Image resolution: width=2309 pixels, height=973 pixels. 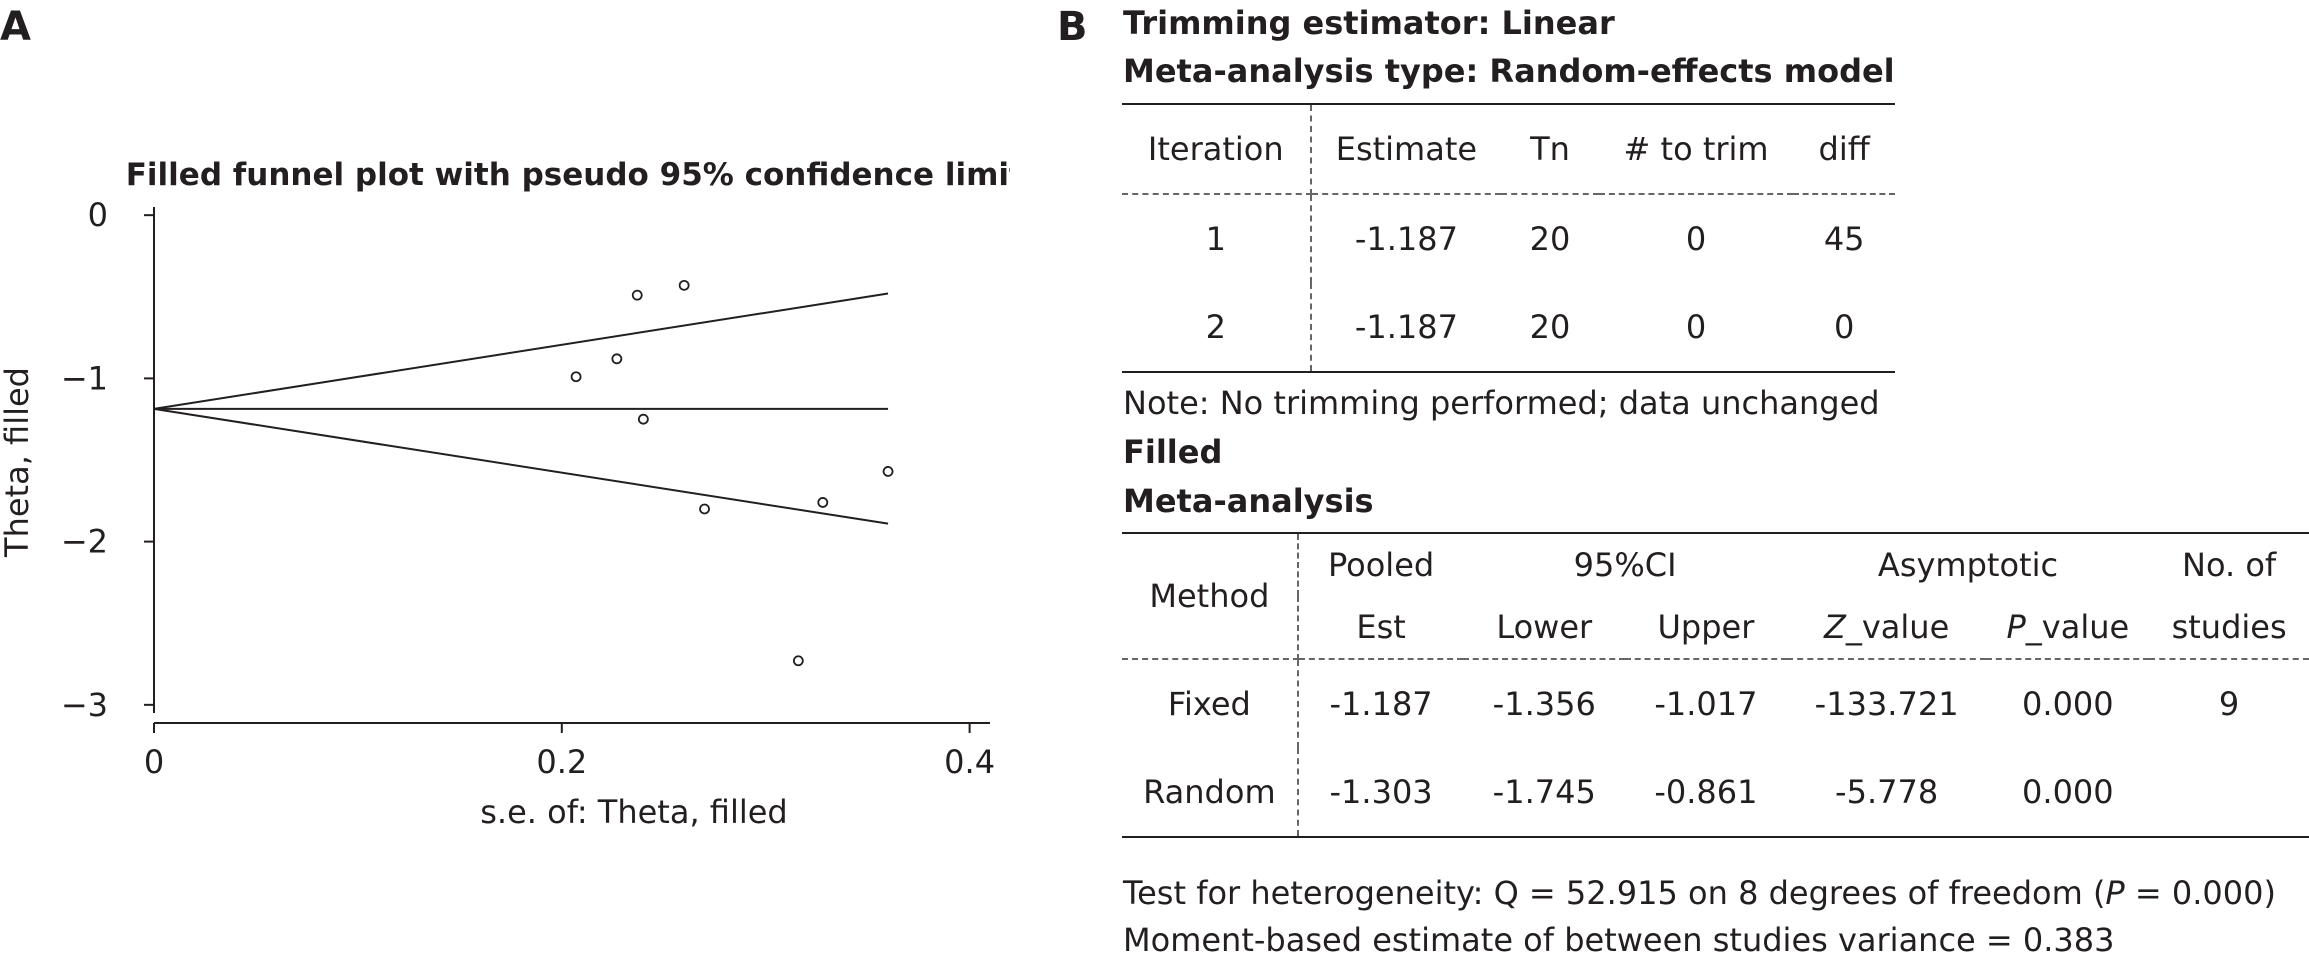 What do you see at coordinates (1380, 628) in the screenshot?
I see `header-est: Est` at bounding box center [1380, 628].